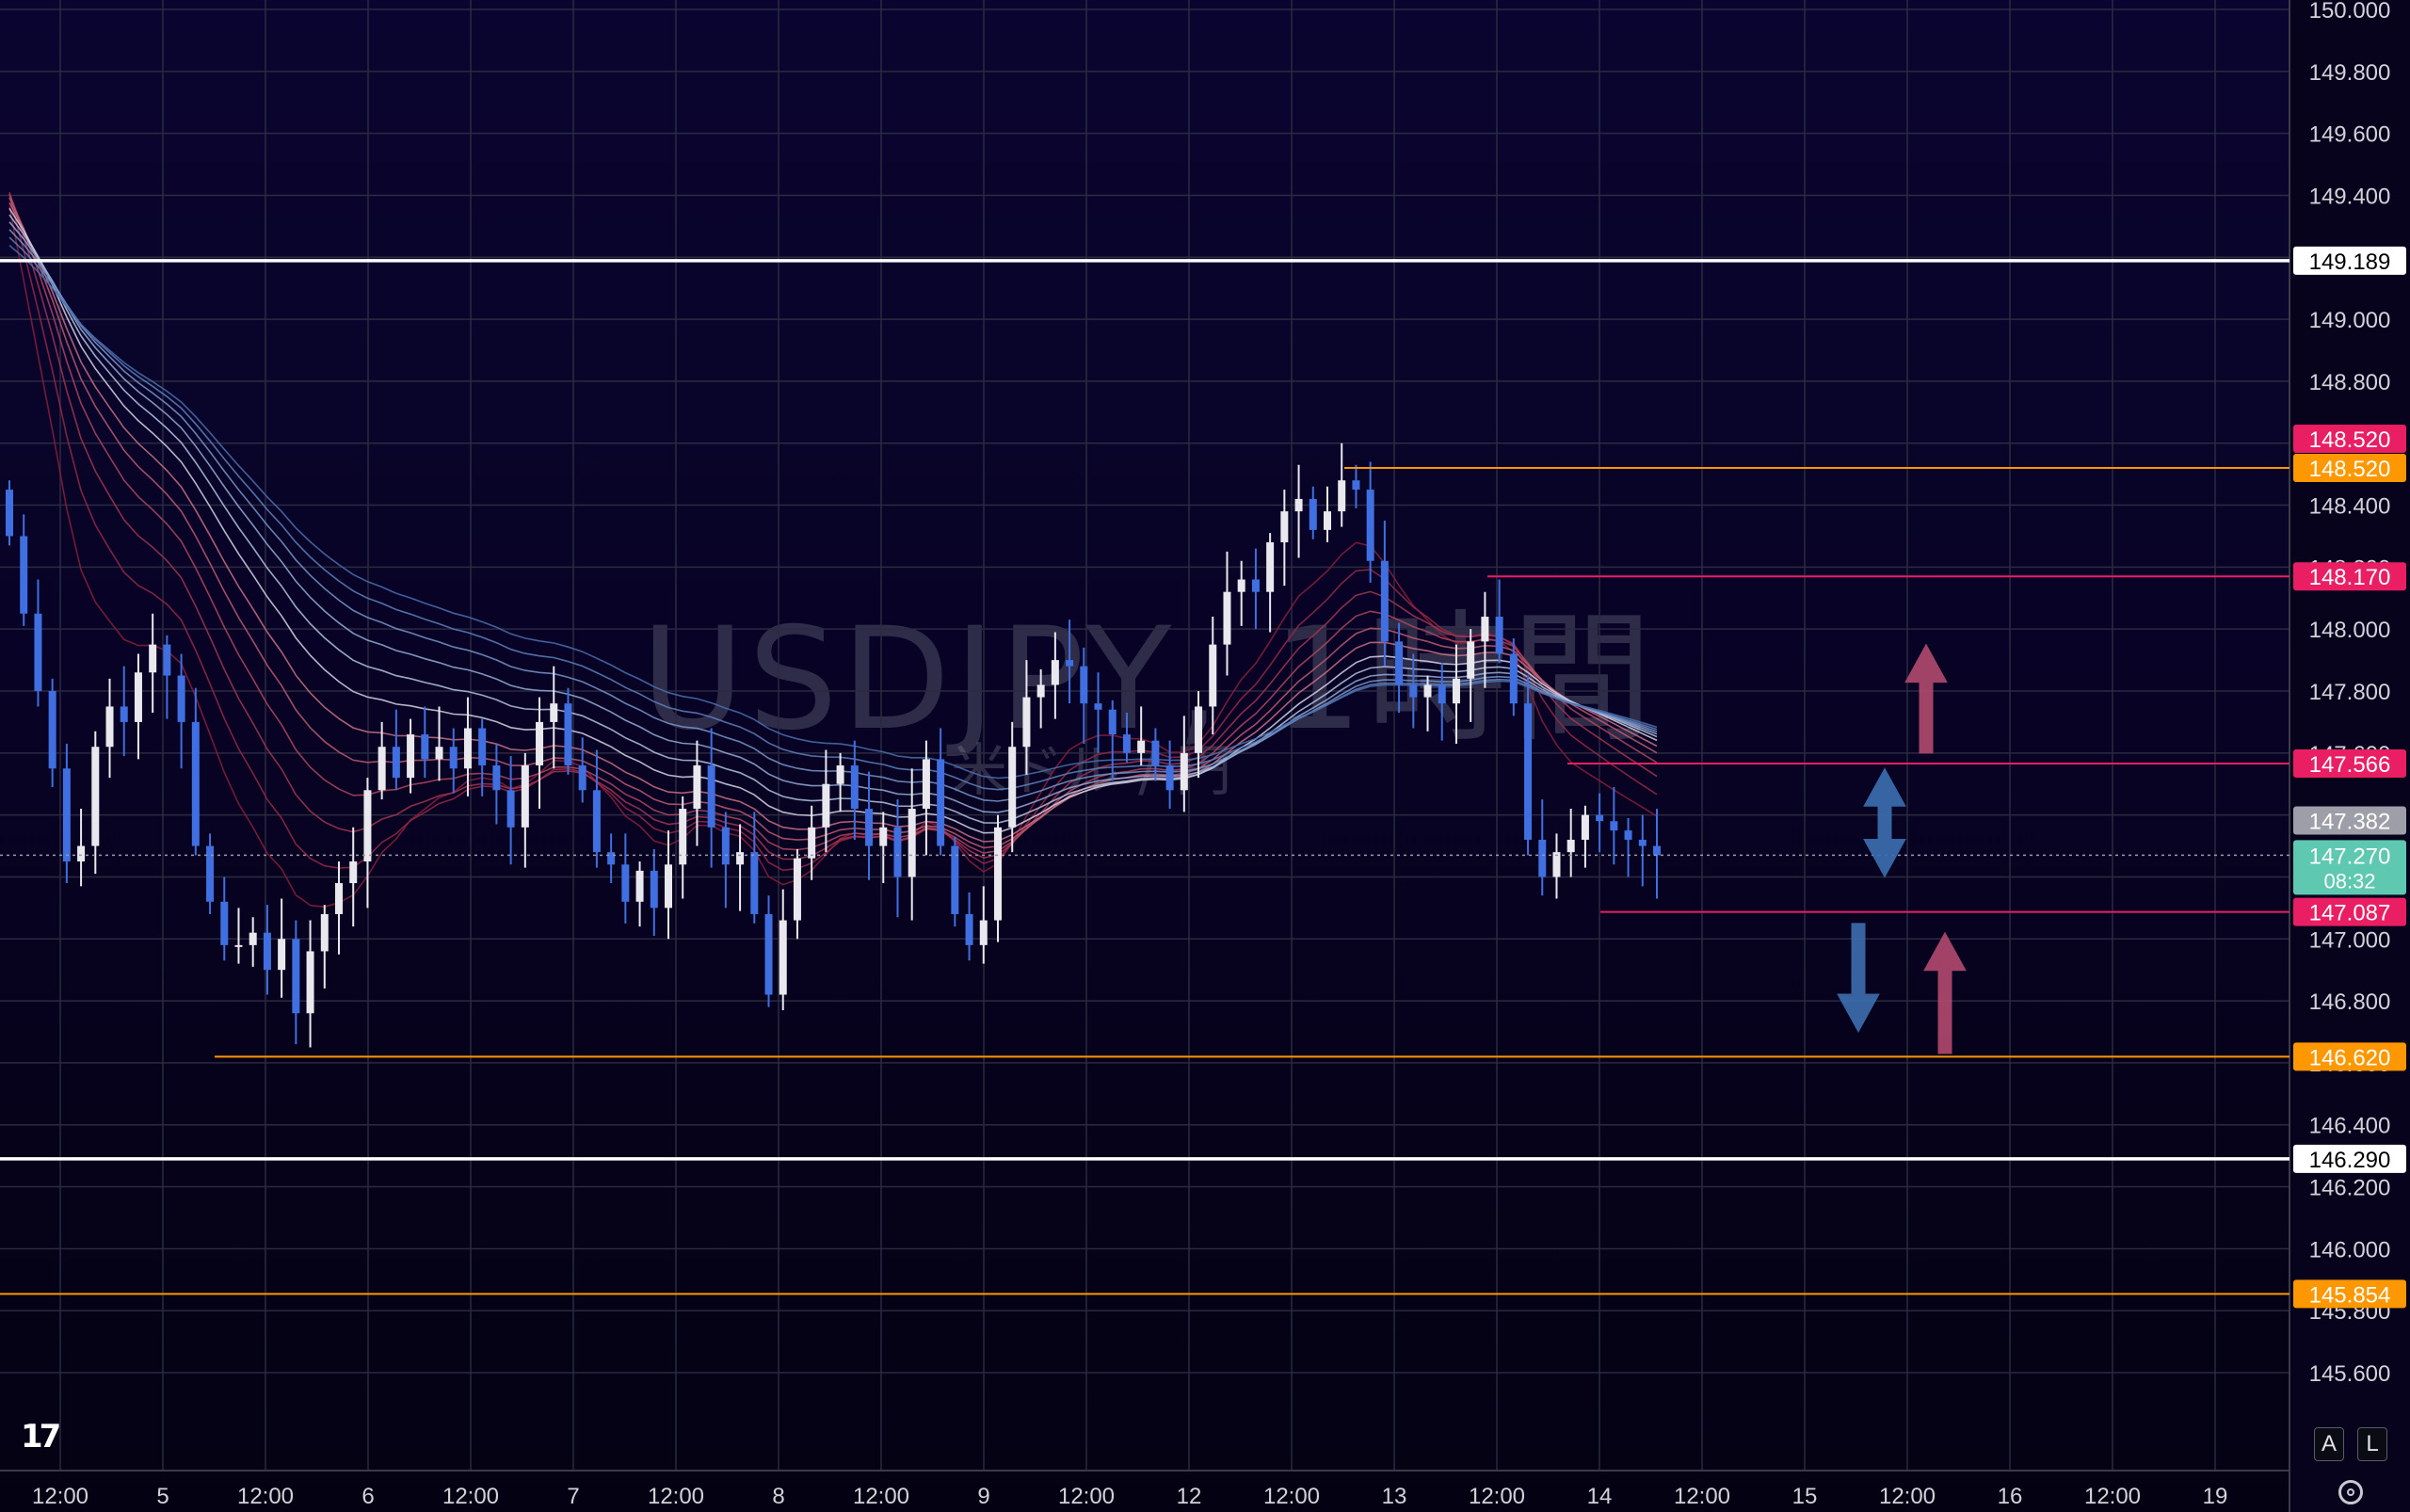 The width and height of the screenshot is (2410, 1512). I want to click on x-tick-label: 5, so click(162, 1496).